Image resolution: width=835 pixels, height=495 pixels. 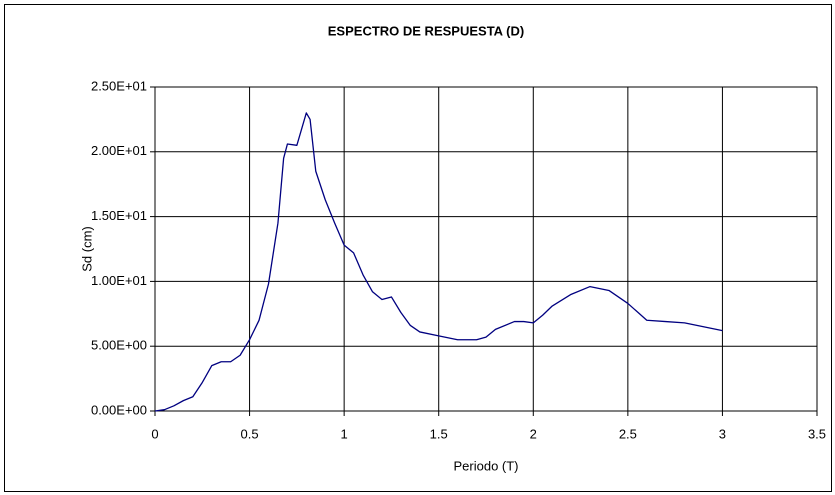 What do you see at coordinates (119, 280) in the screenshot?
I see `y-tick-label: 1.00E+01` at bounding box center [119, 280].